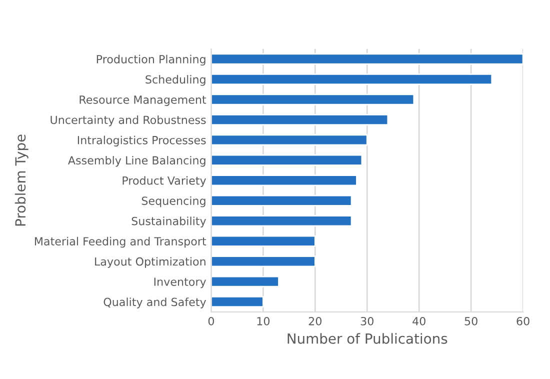  I want to click on x-tick-label: 60, so click(523, 321).